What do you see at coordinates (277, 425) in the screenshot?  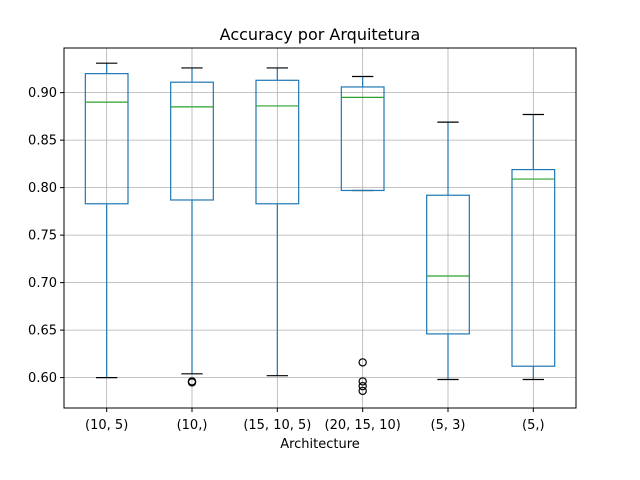 I see `x-tick-label: (15, 10, 5)` at bounding box center [277, 425].